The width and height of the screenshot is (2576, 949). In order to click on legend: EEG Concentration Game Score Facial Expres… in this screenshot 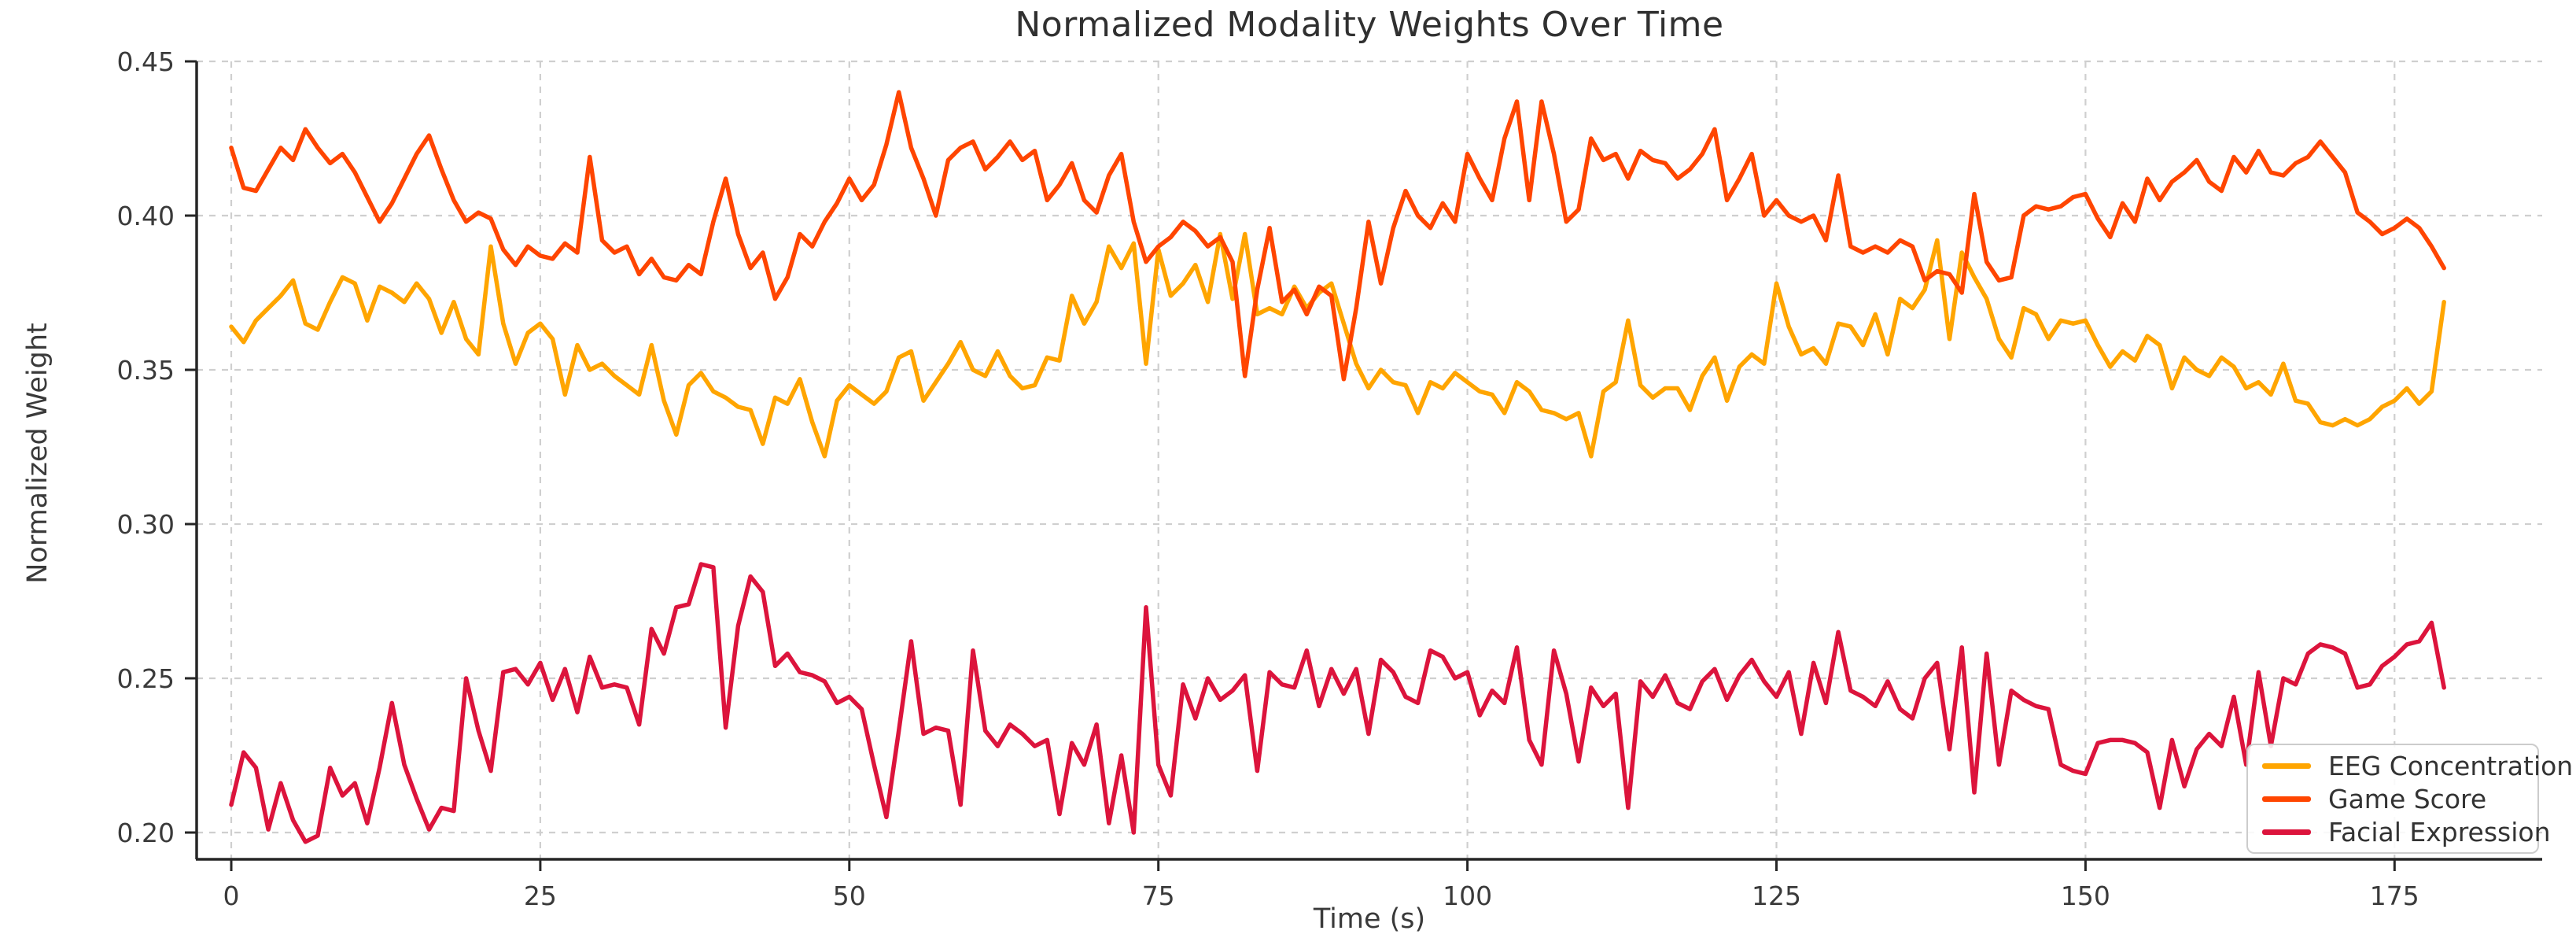, I will do `click(2409, 799)`.